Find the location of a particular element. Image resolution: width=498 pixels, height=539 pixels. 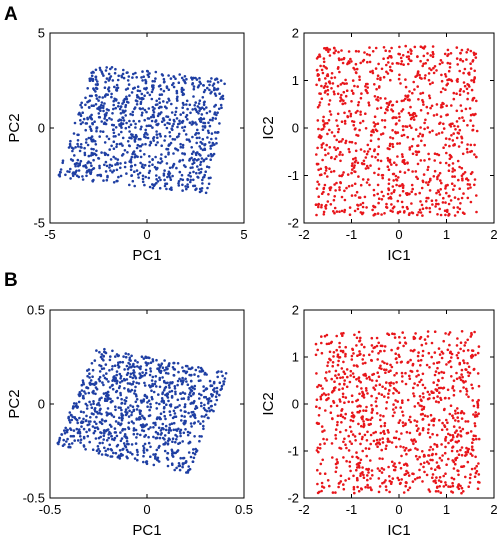

x-tick-label: -1 is located at coordinates (352, 509).